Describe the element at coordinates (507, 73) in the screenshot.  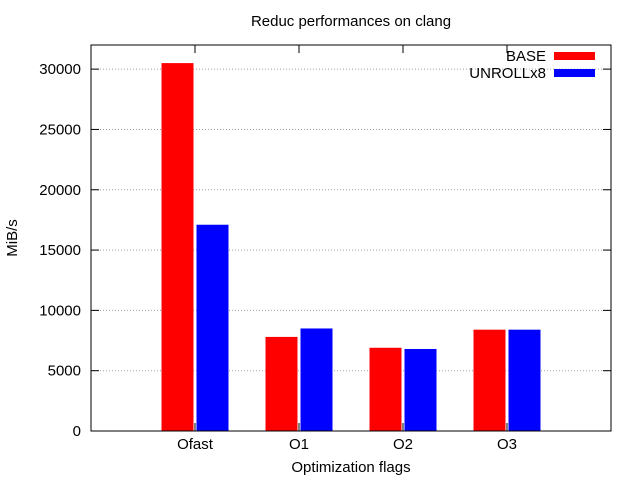
I see `legend-label: UNROLLx8` at that location.